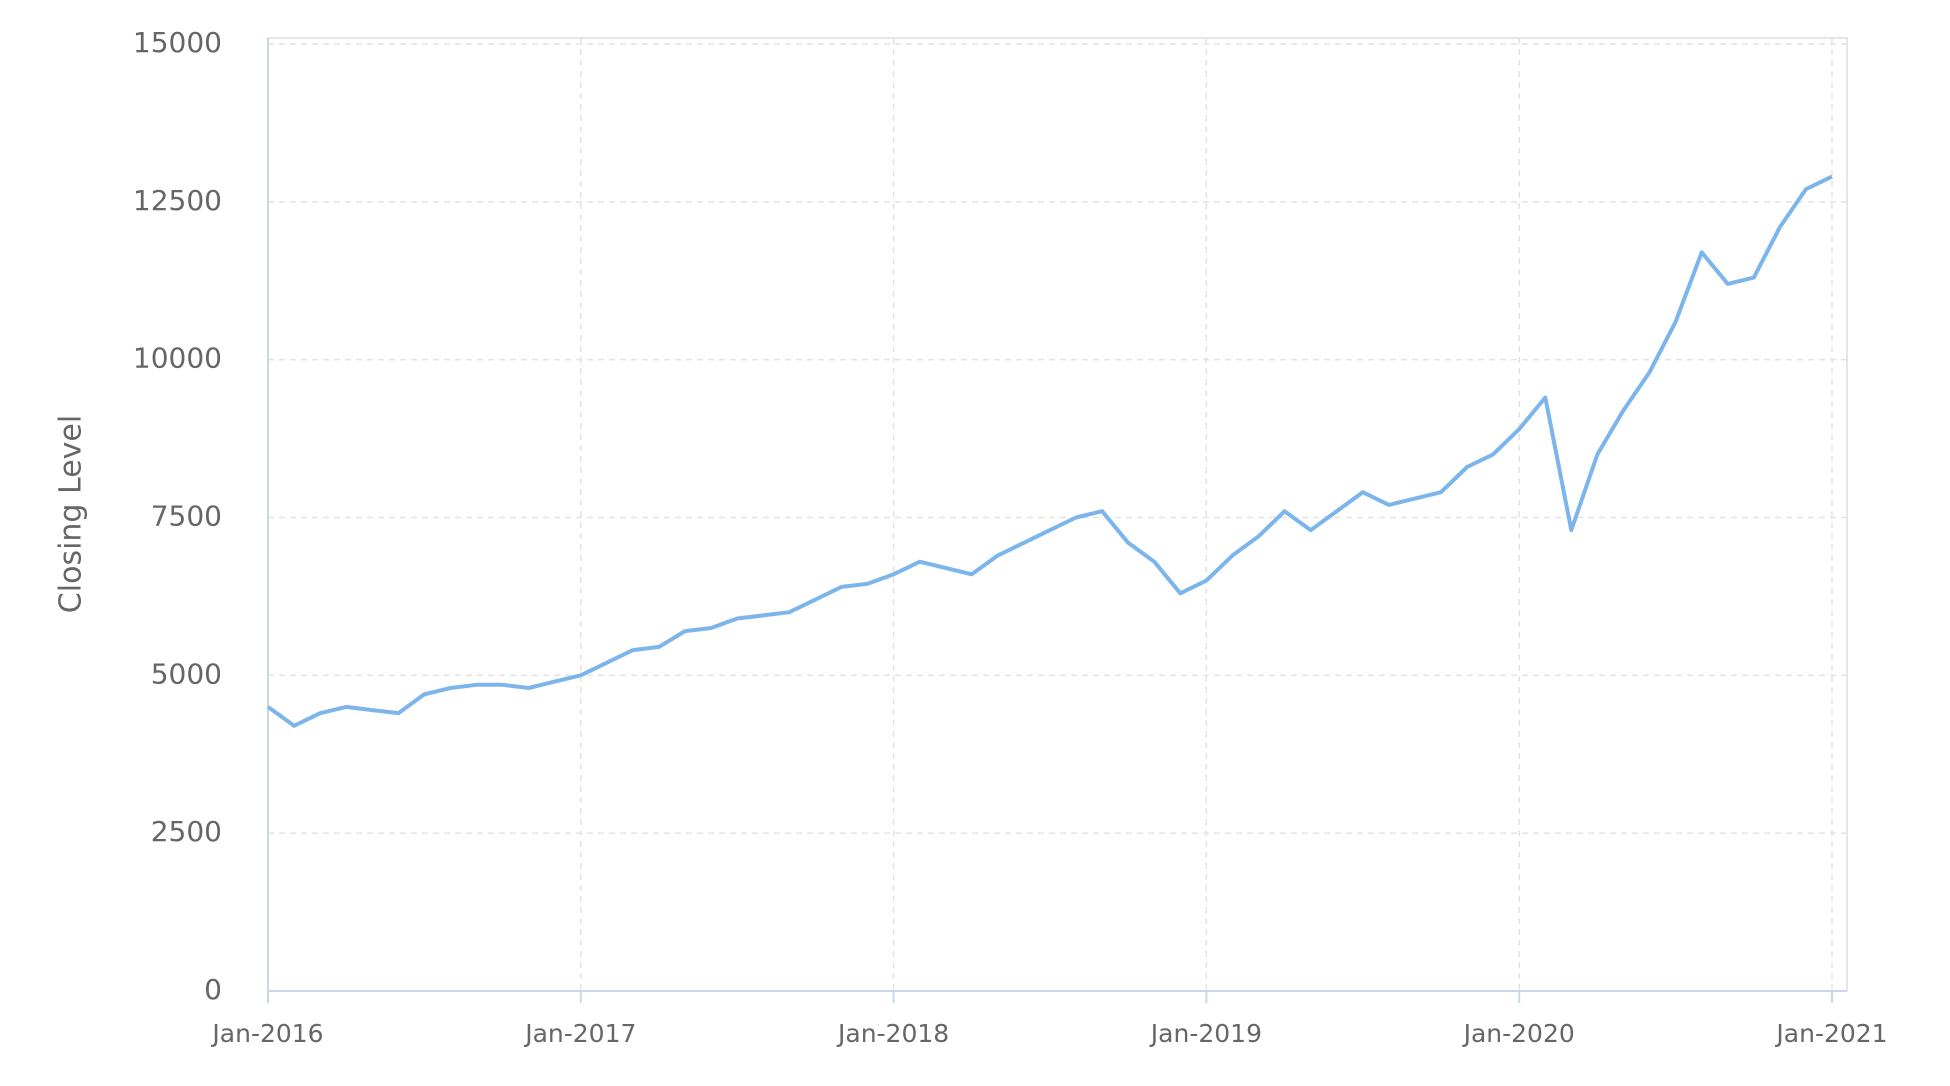  What do you see at coordinates (1205, 1033) in the screenshot?
I see `x-tick-label: Jan-2019` at bounding box center [1205, 1033].